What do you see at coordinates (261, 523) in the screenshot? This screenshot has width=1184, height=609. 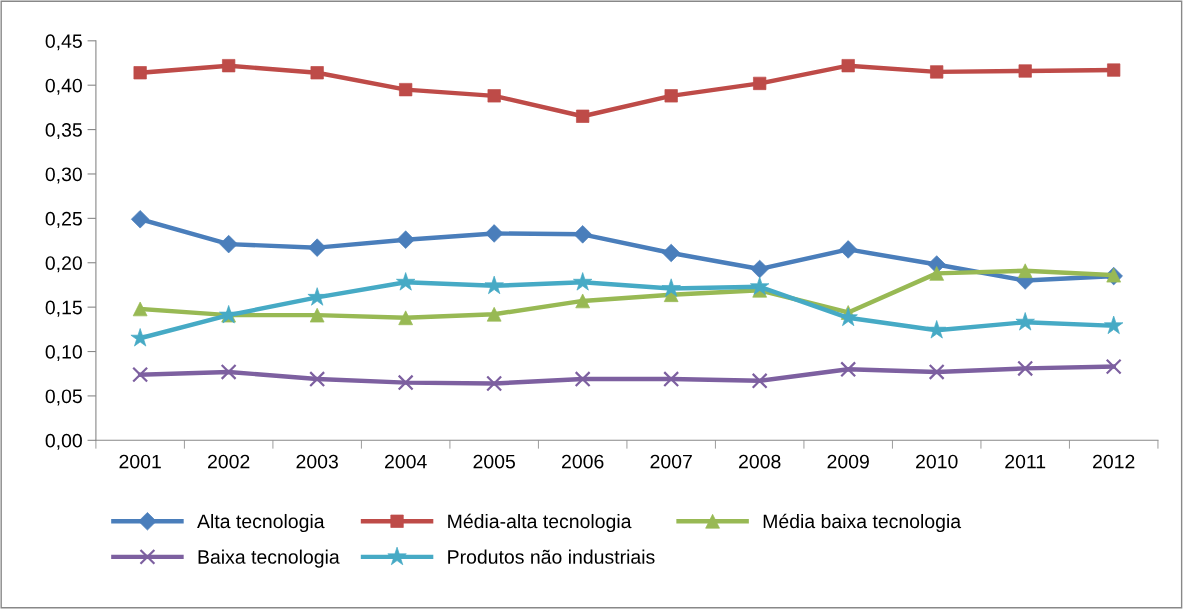 I see `legend-label: Alta tecnologia` at bounding box center [261, 523].